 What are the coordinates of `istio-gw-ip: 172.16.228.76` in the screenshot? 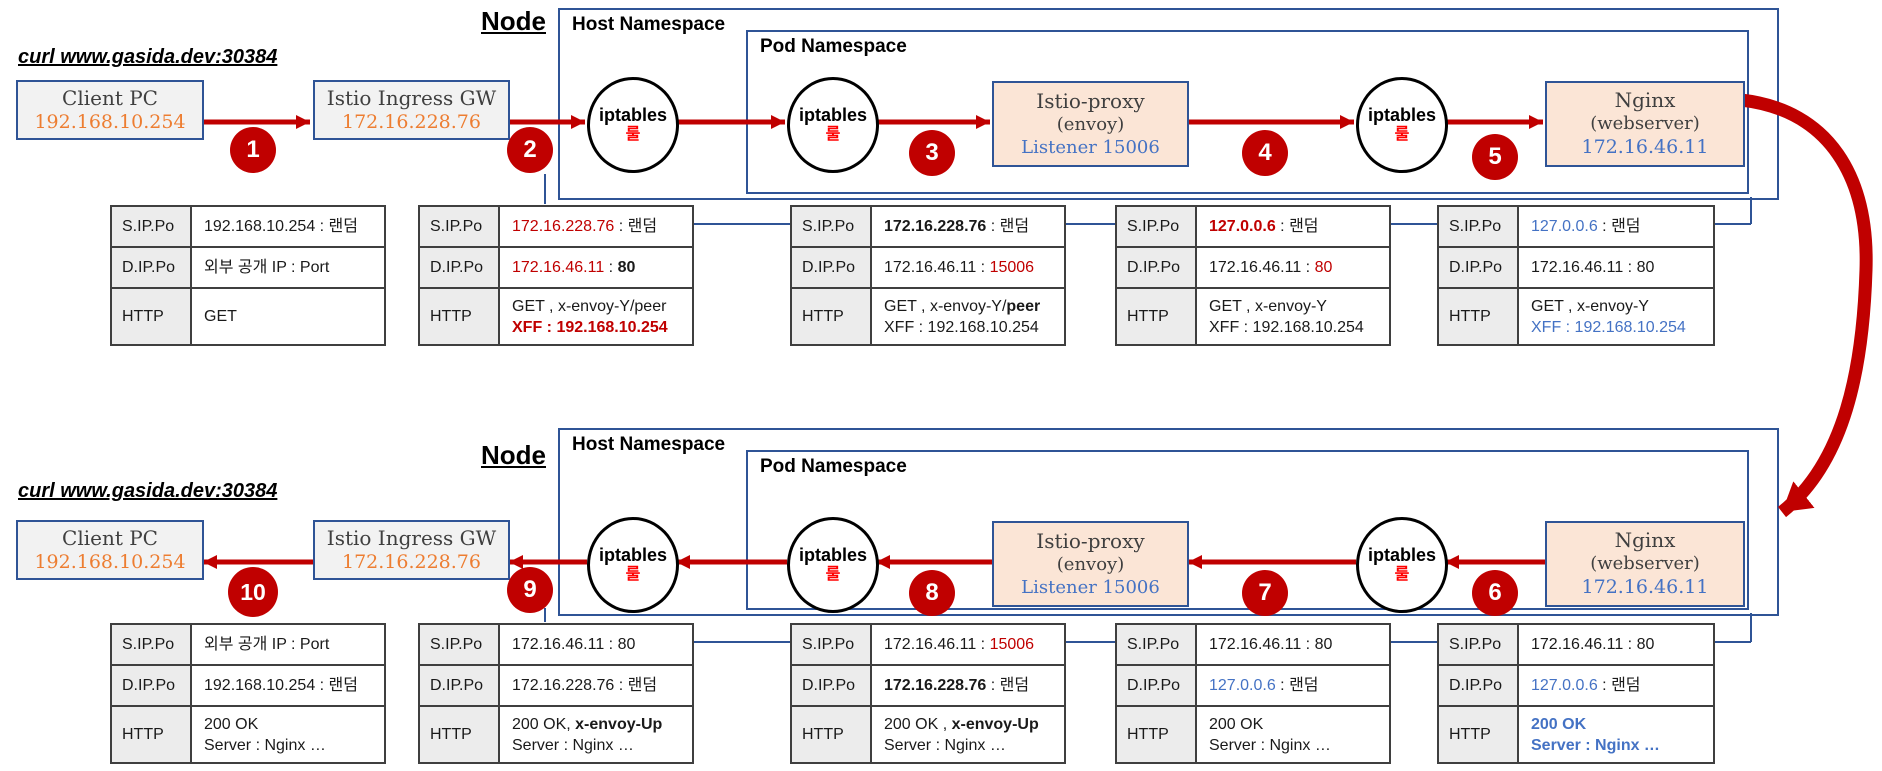 It's located at (411, 121).